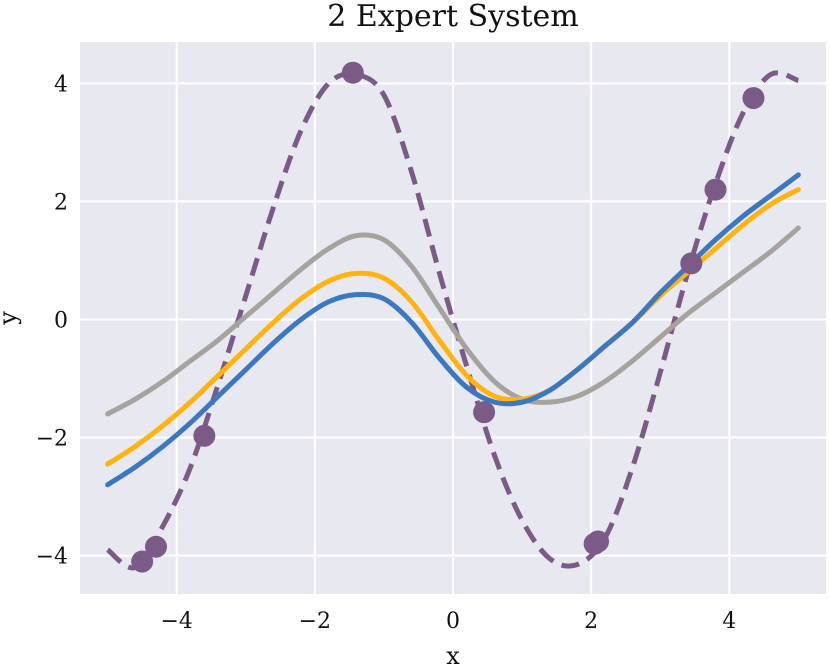 Image resolution: width=830 pixels, height=666 pixels. What do you see at coordinates (176, 621) in the screenshot?
I see `x-tick-label: −4` at bounding box center [176, 621].